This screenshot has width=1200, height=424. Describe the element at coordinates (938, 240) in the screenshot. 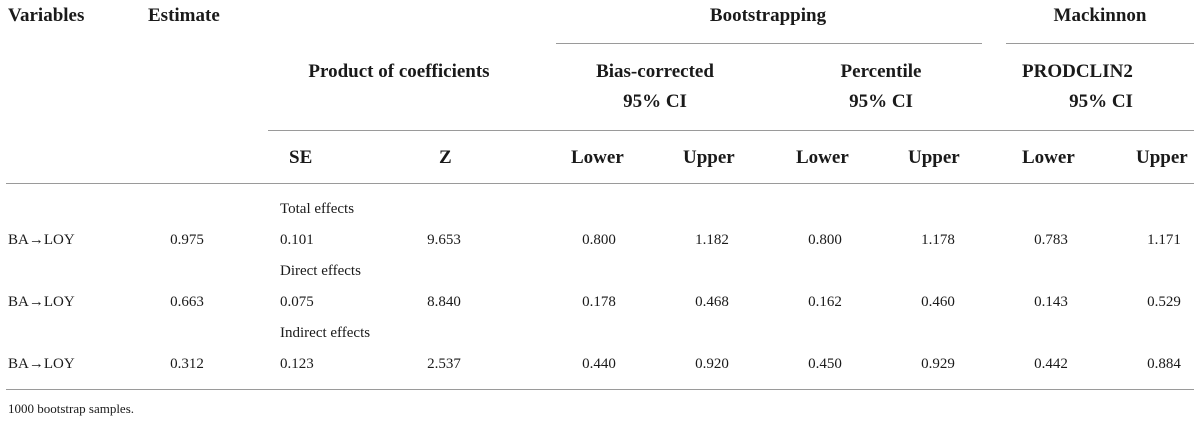

I see `row-pc-upper: 1.178` at that location.